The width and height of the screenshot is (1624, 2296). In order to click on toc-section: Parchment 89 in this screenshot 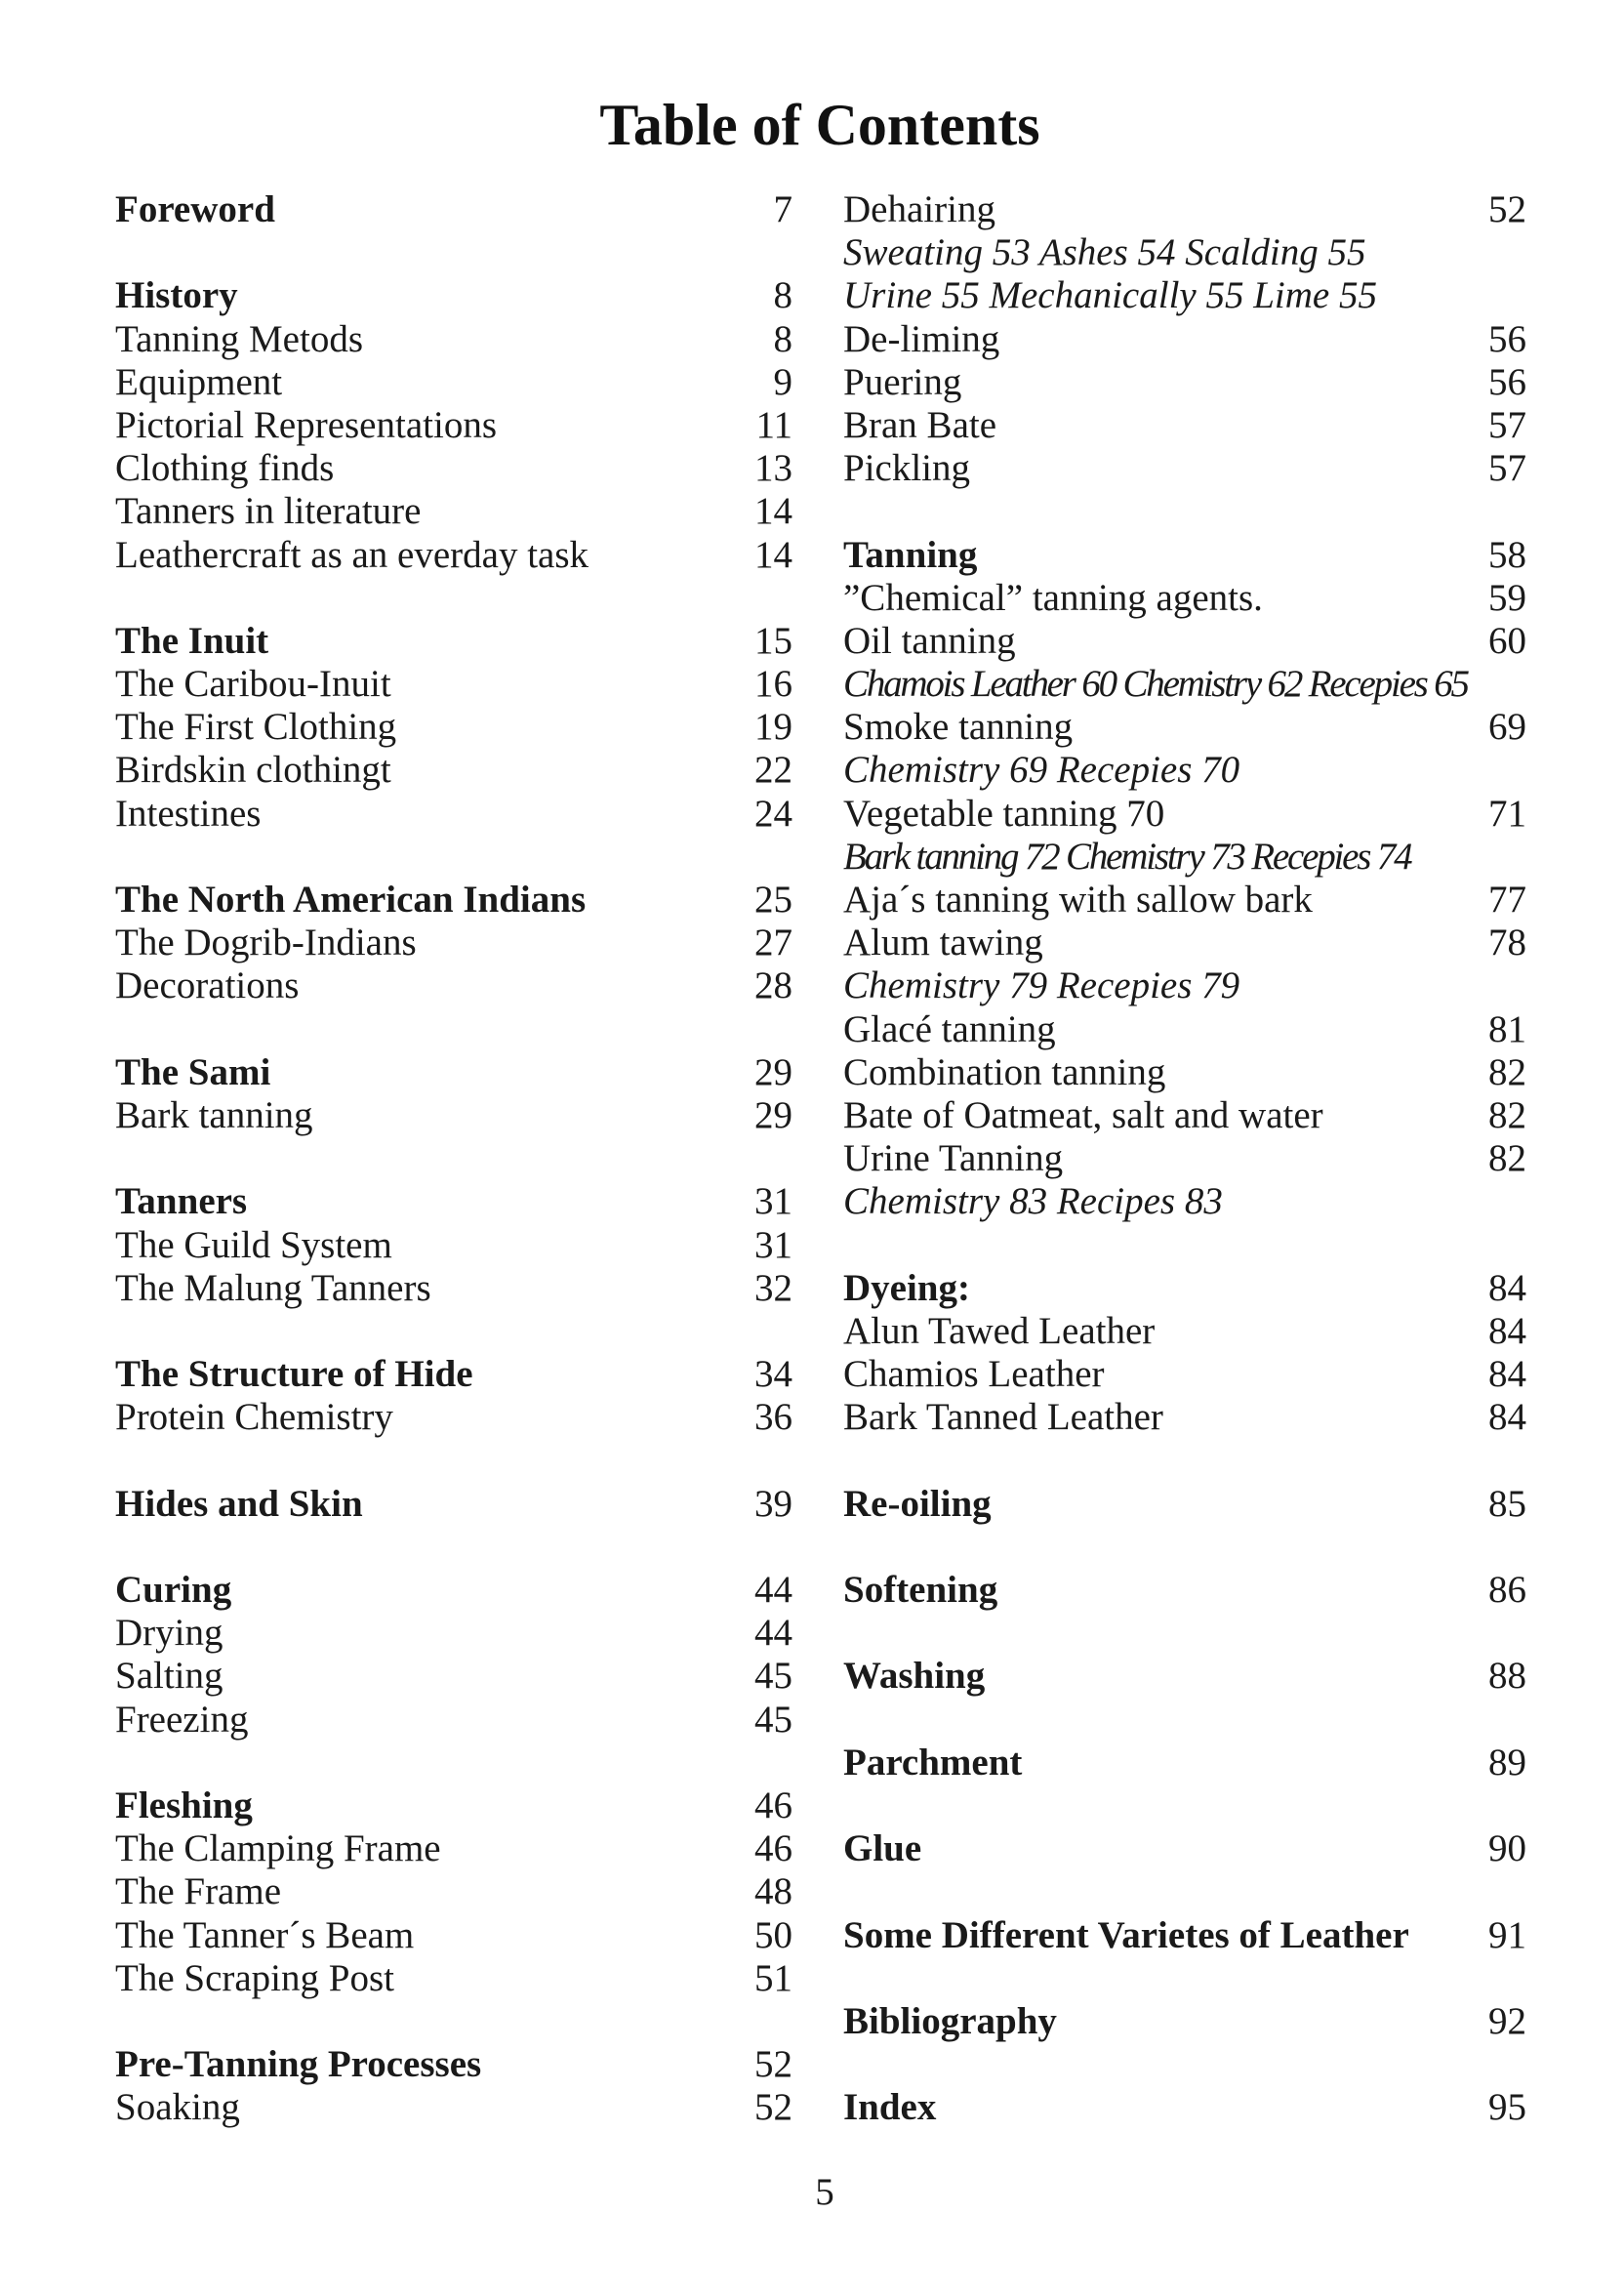, I will do `click(1184, 1763)`.